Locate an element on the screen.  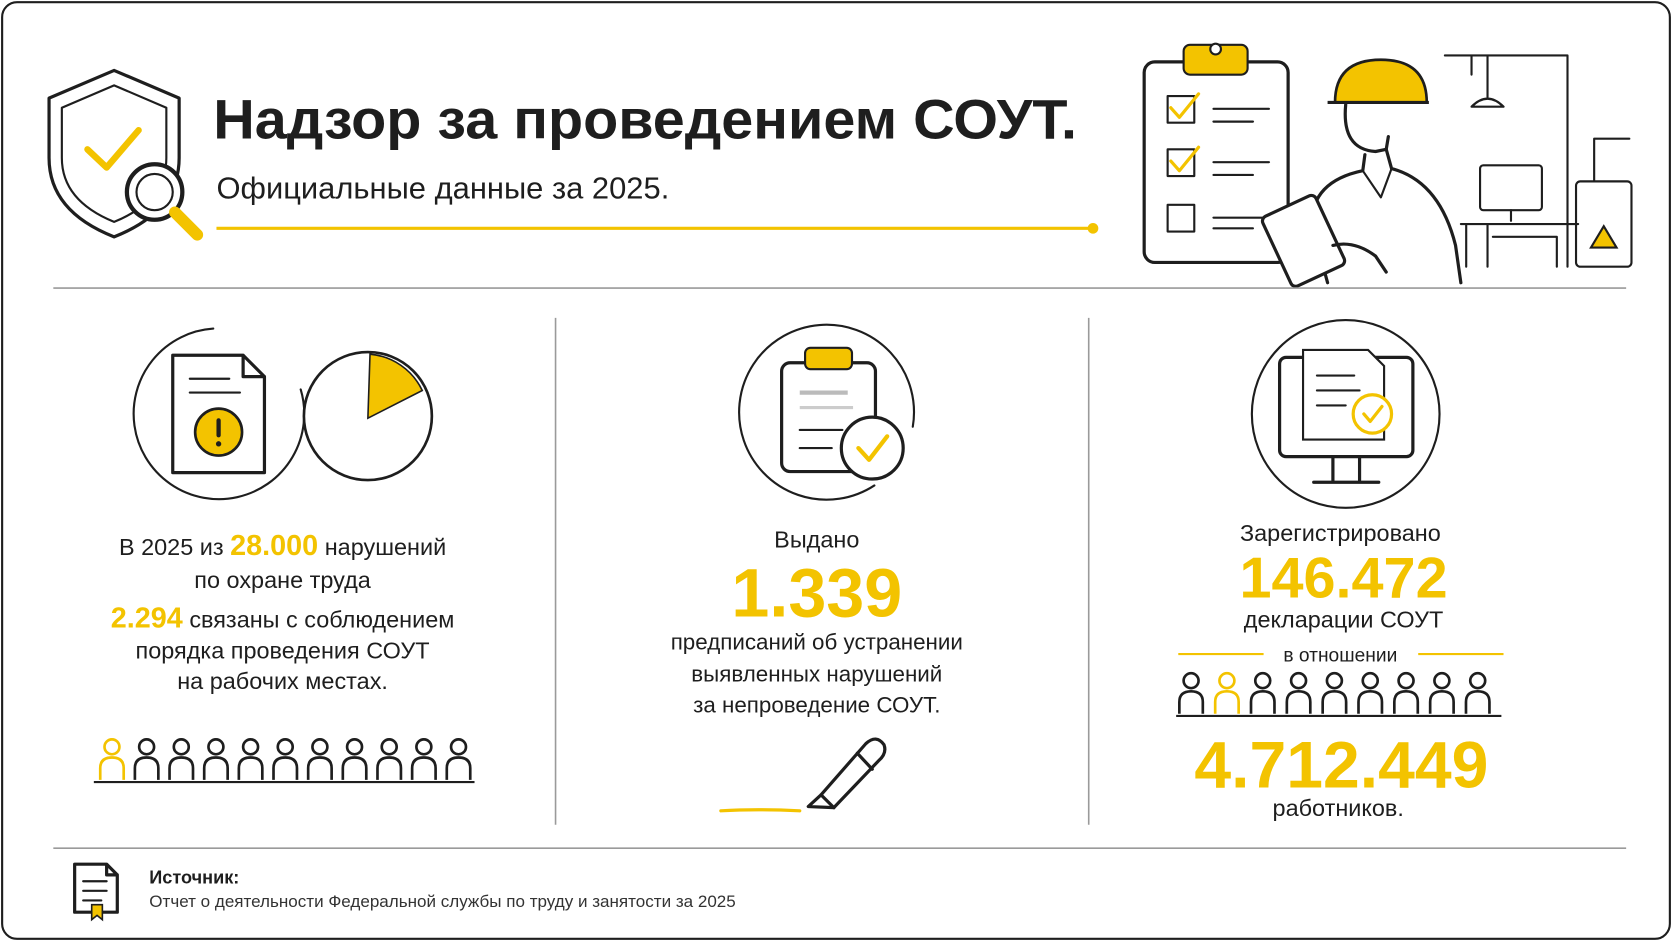
panel-text: по охране труда is located at coordinates (282, 580).